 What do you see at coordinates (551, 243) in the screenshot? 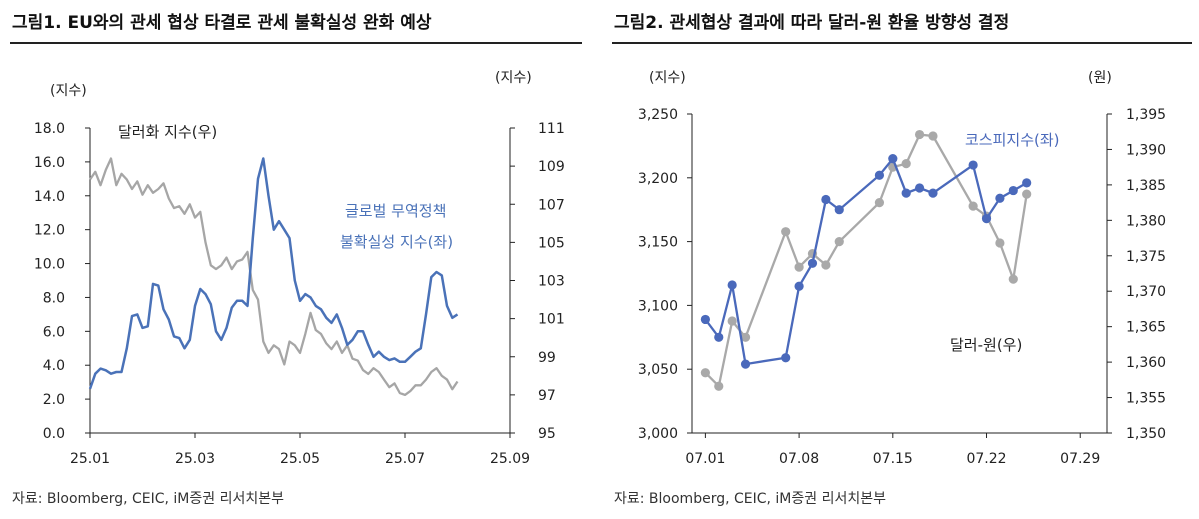
I see `right-tick-label: 105` at bounding box center [551, 243].